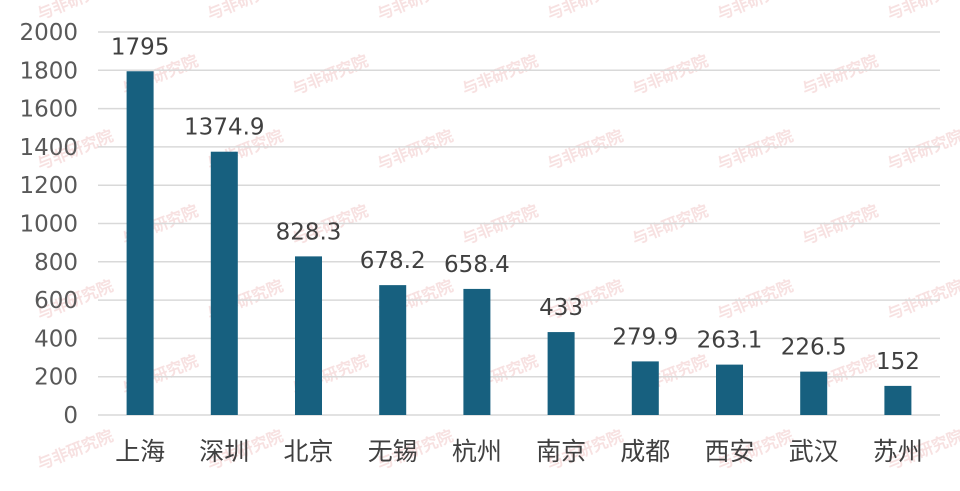  Describe the element at coordinates (48, 71) in the screenshot. I see `y-tick-label: 1800` at that location.